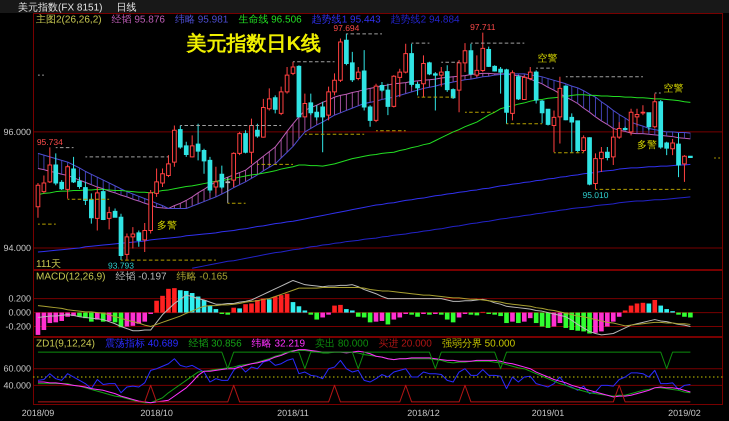  Describe the element at coordinates (423, 413) in the screenshot. I see `x-tick-label: 2018/12` at that location.